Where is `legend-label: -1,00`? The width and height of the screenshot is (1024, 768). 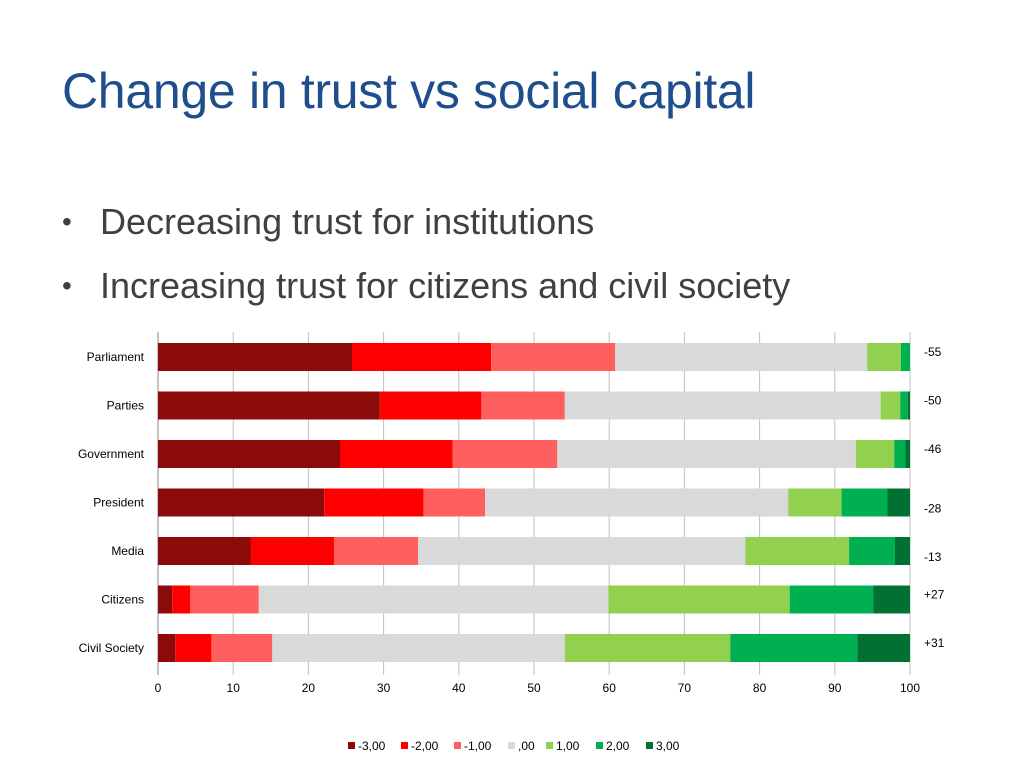 legend-label: -1,00 is located at coordinates (478, 746).